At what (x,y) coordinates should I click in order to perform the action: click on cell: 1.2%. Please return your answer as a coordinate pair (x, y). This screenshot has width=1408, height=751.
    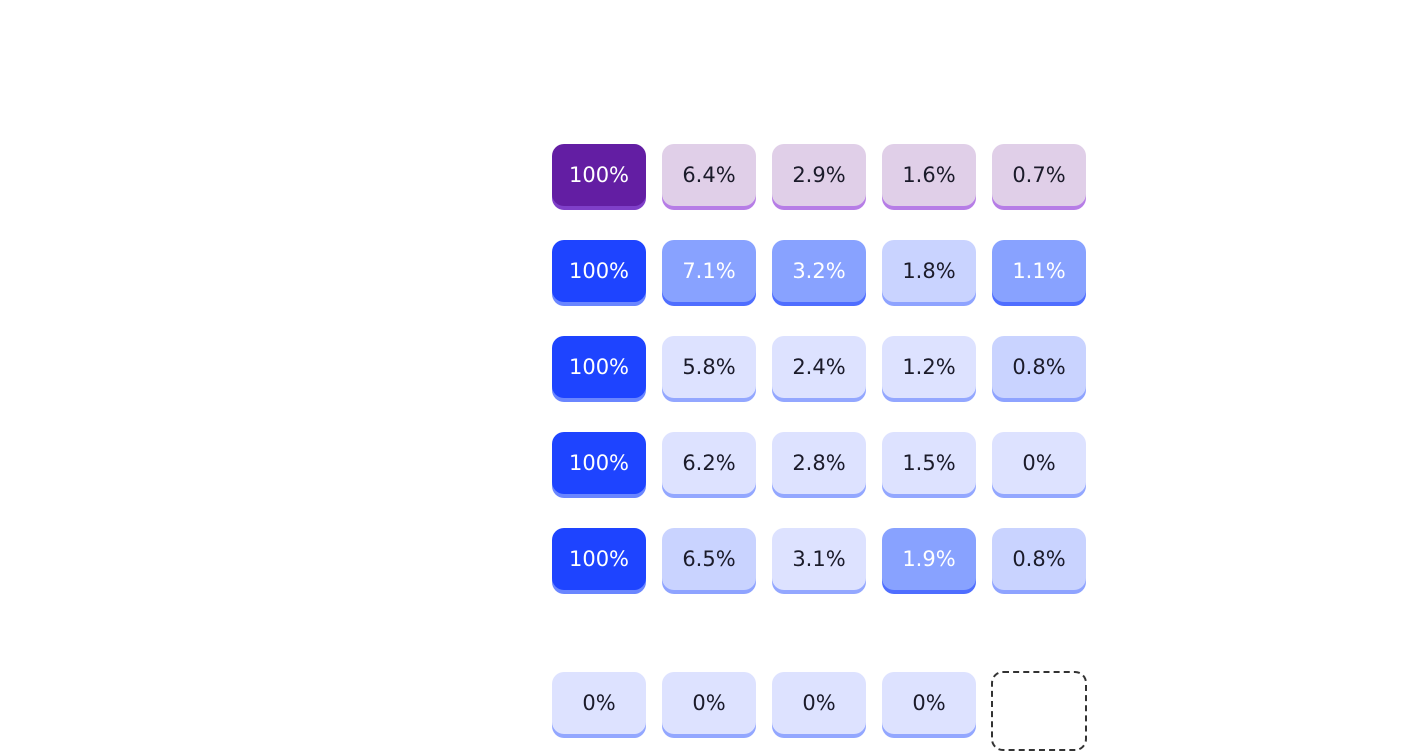
    Looking at the image, I should click on (929, 367).